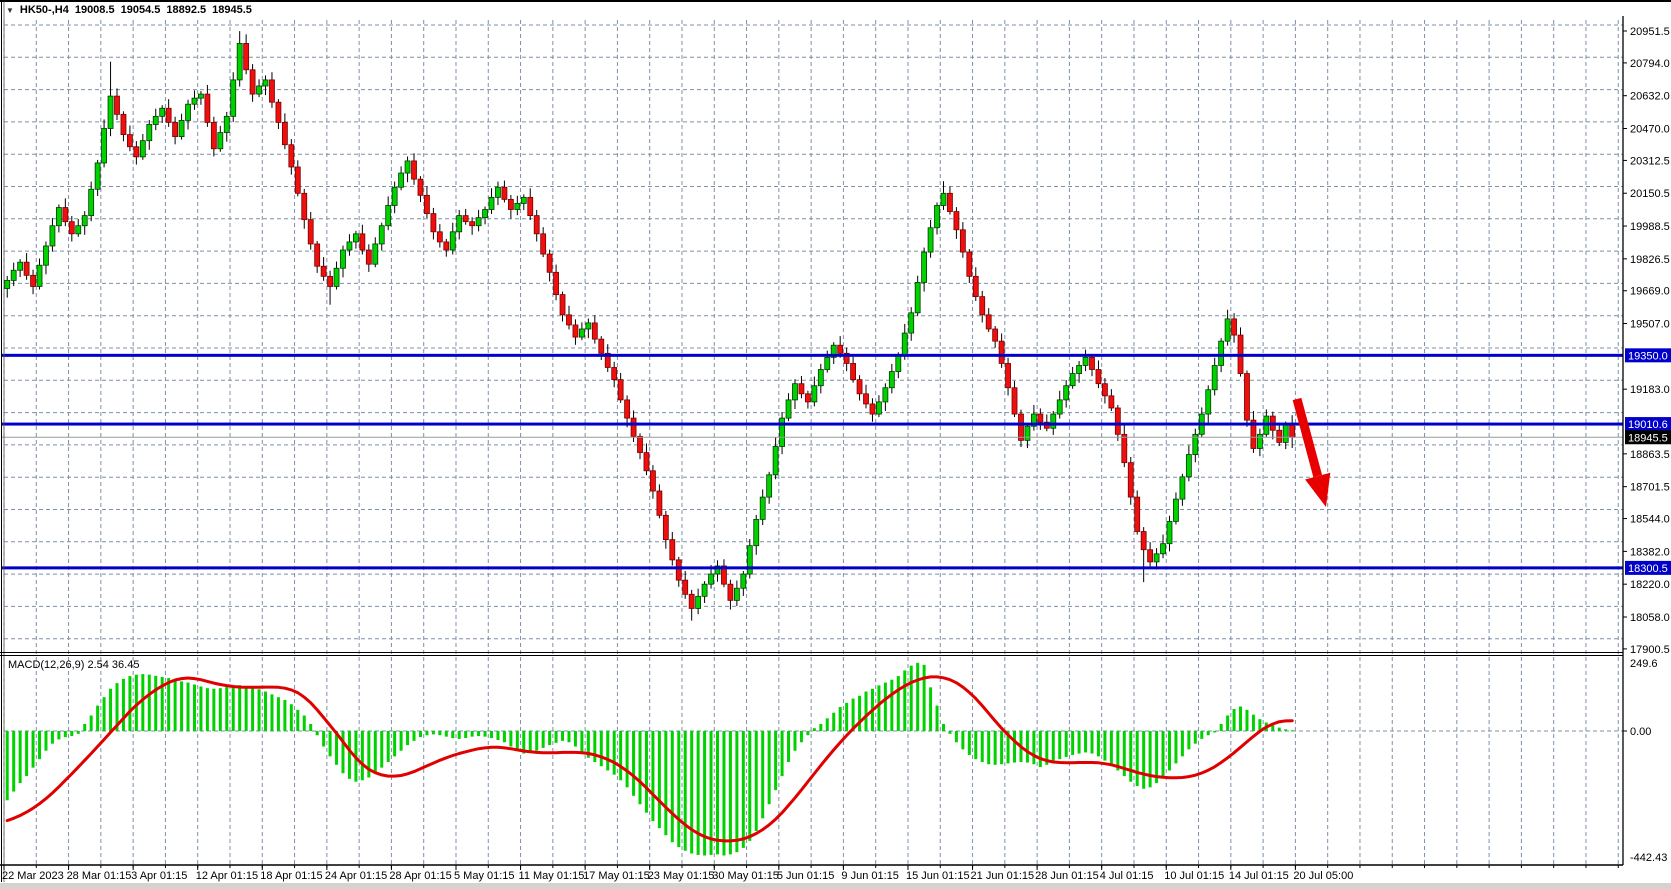 The image size is (1671, 889). What do you see at coordinates (1318, 489) in the screenshot?
I see `trend-arrow-icon` at bounding box center [1318, 489].